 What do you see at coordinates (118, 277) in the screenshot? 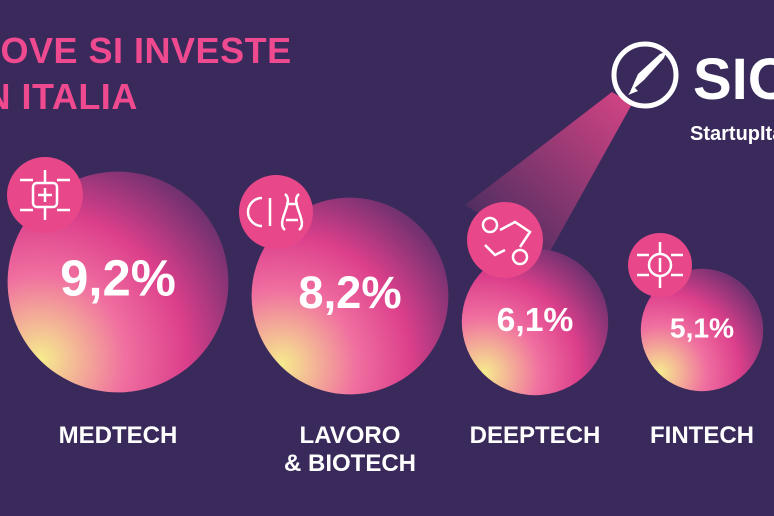
I see `value-label: 9,2%` at bounding box center [118, 277].